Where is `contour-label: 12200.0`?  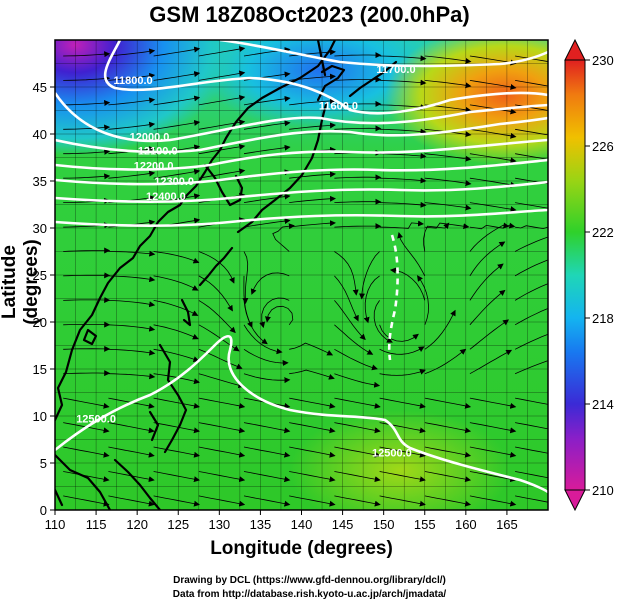 contour-label: 12200.0 is located at coordinates (154, 167).